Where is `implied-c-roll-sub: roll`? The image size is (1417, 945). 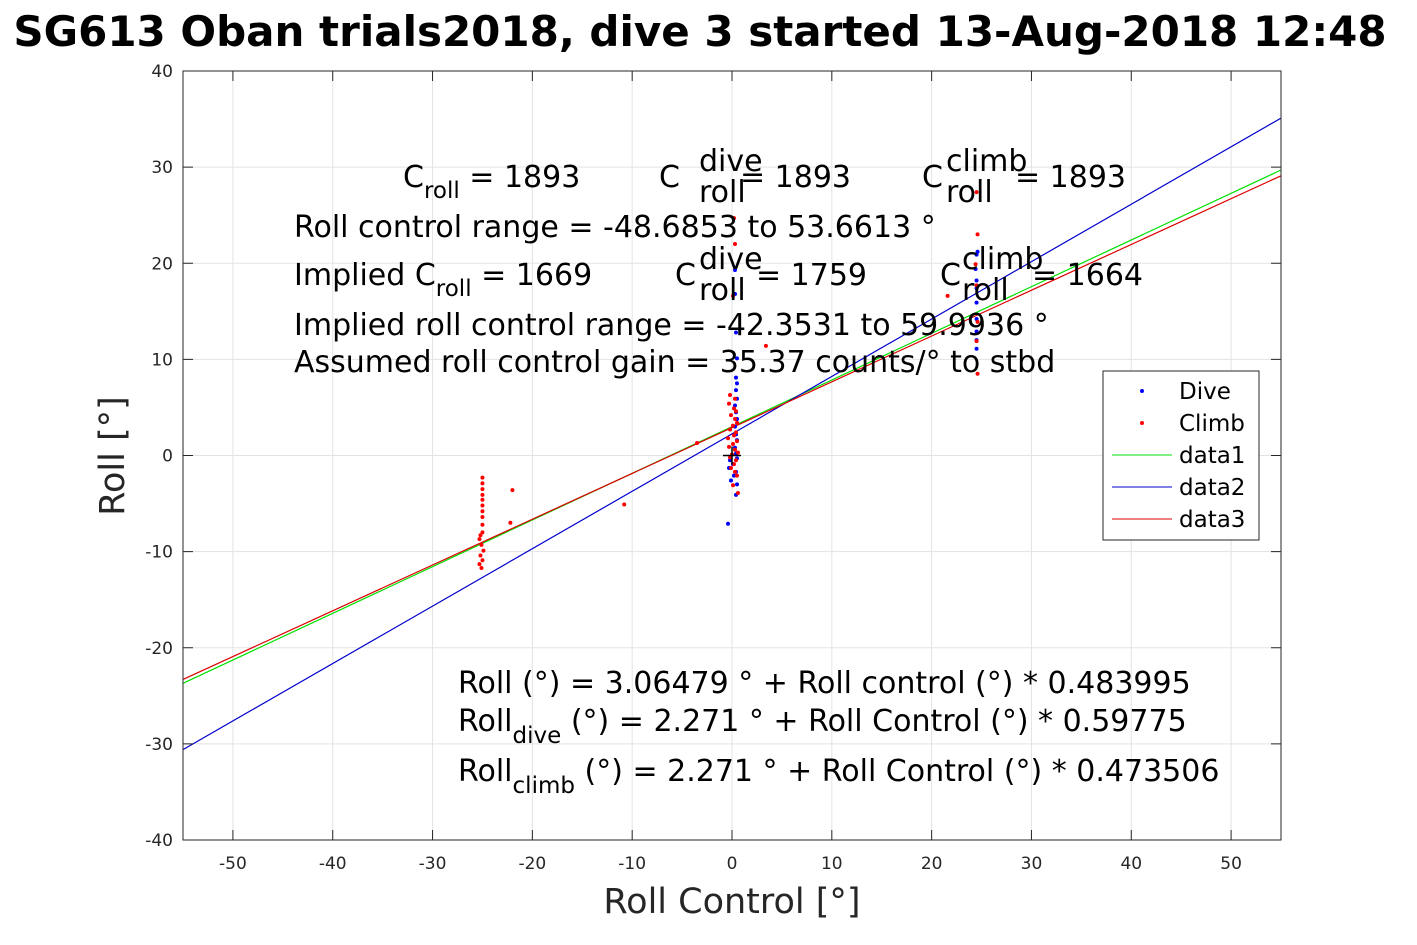 implied-c-roll-sub: roll is located at coordinates (454, 289).